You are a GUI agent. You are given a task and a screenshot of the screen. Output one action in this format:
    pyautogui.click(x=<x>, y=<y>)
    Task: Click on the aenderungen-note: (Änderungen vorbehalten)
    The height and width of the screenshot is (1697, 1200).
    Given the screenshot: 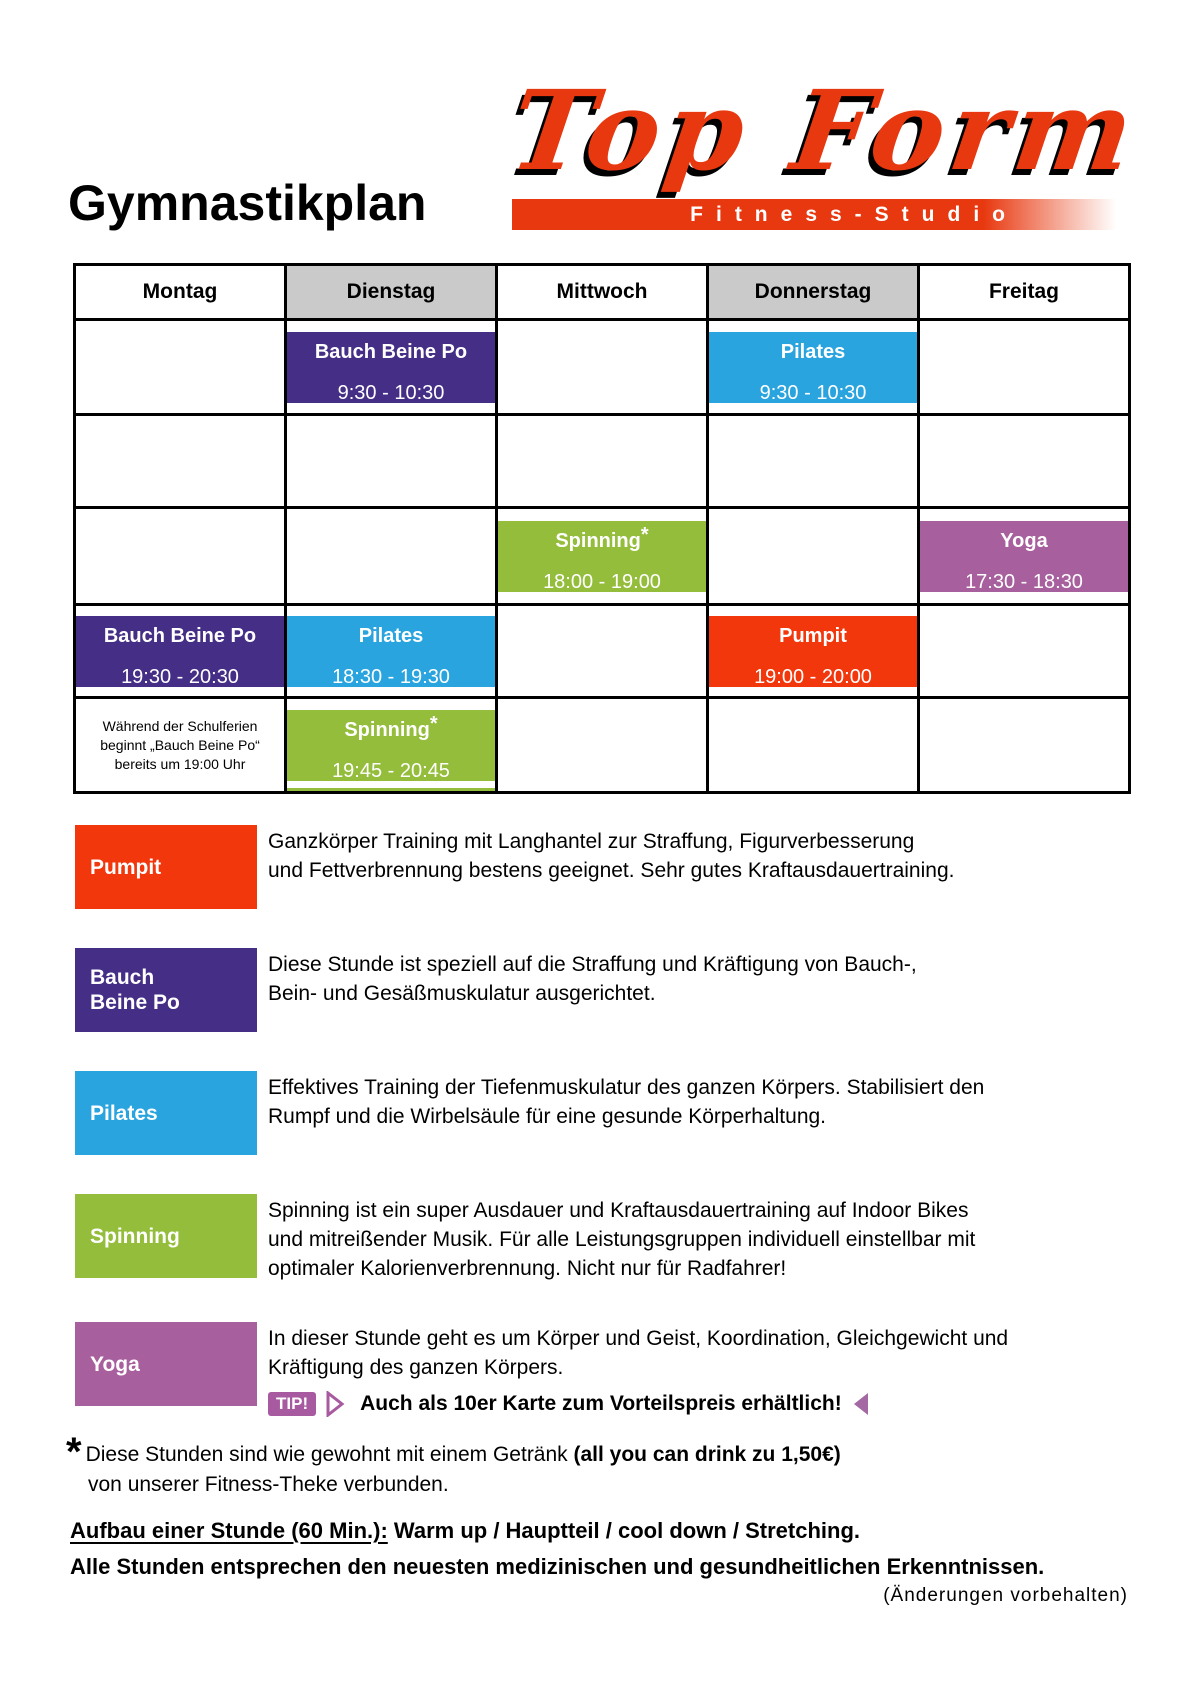 What is the action you would take?
    pyautogui.click(x=1005, y=1595)
    